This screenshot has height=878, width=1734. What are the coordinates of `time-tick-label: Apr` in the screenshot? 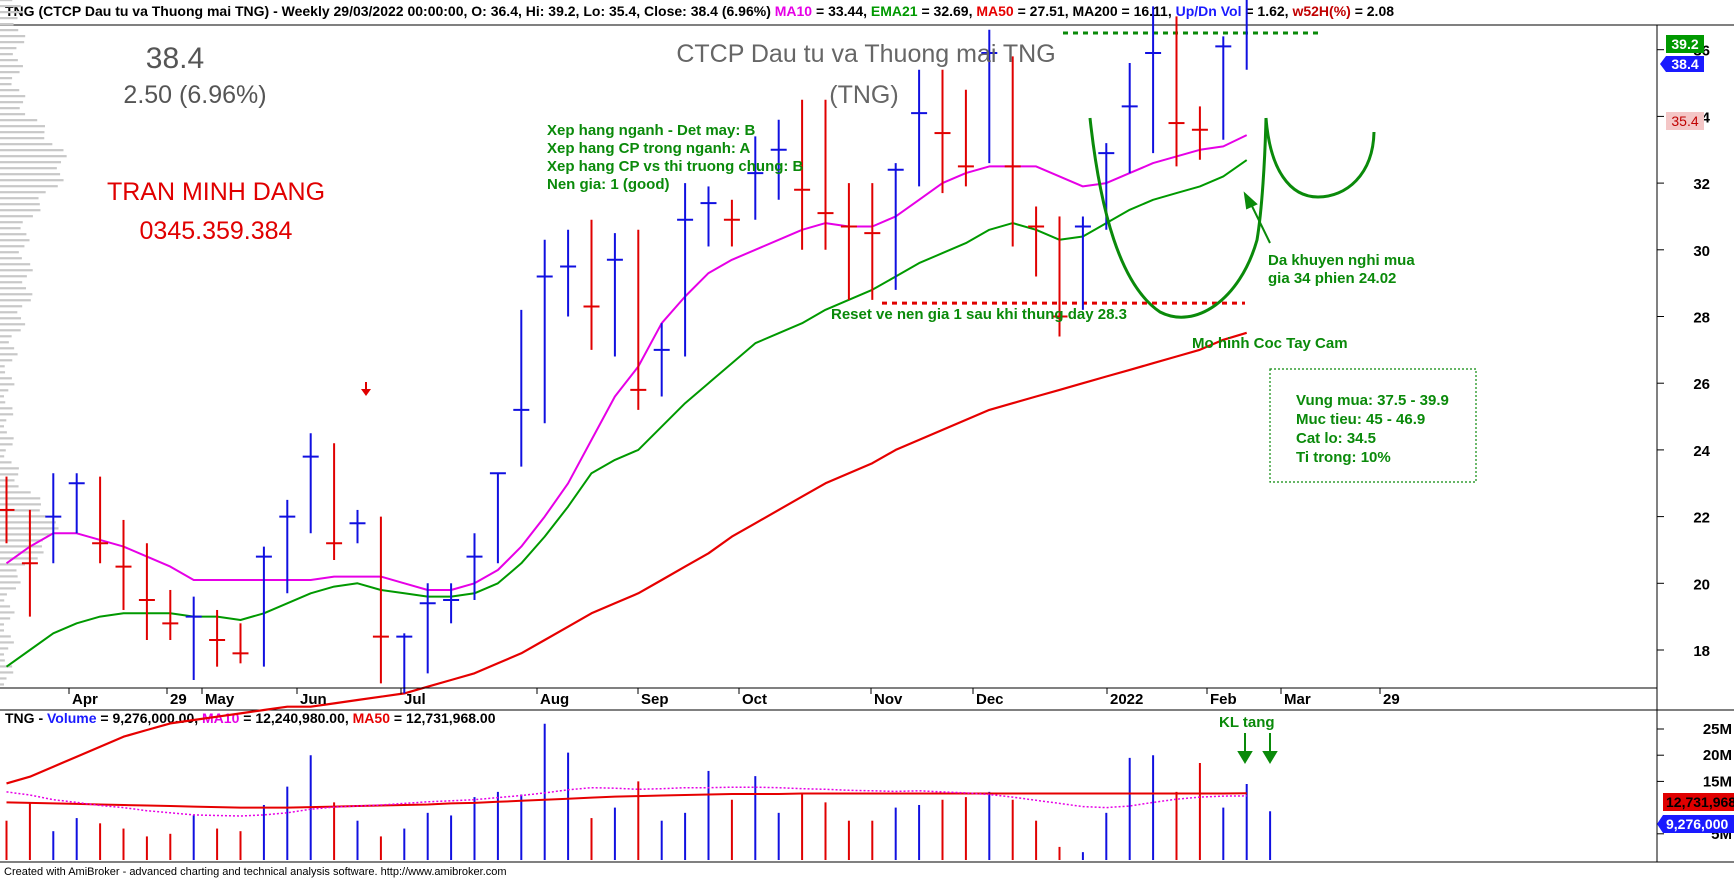 It's located at (85, 699).